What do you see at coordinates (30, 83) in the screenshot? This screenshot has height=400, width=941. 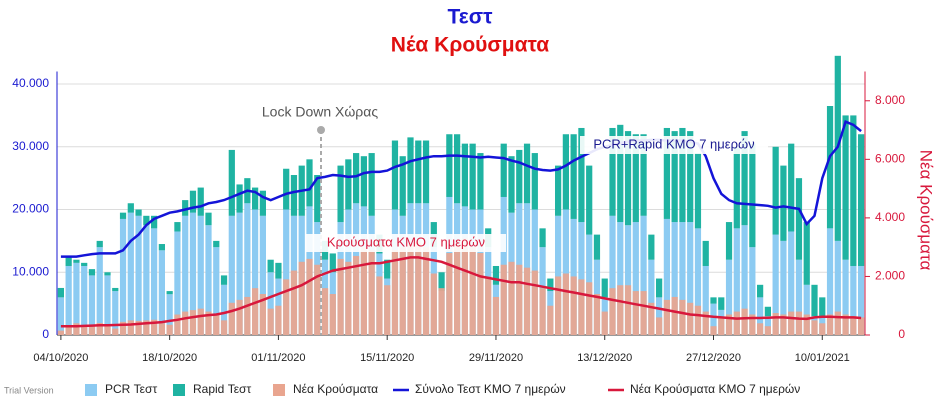 I see `y-tick-label: 40.000` at bounding box center [30, 83].